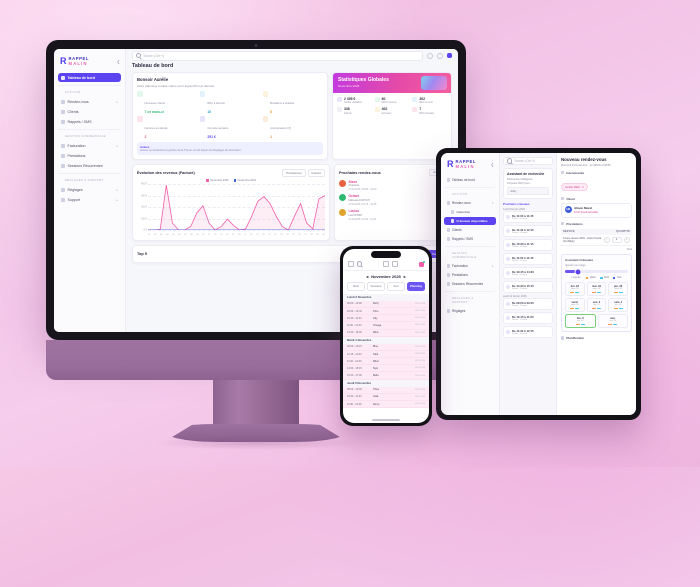  I want to click on sidebar-item-clients: Clients, so click(89, 111).